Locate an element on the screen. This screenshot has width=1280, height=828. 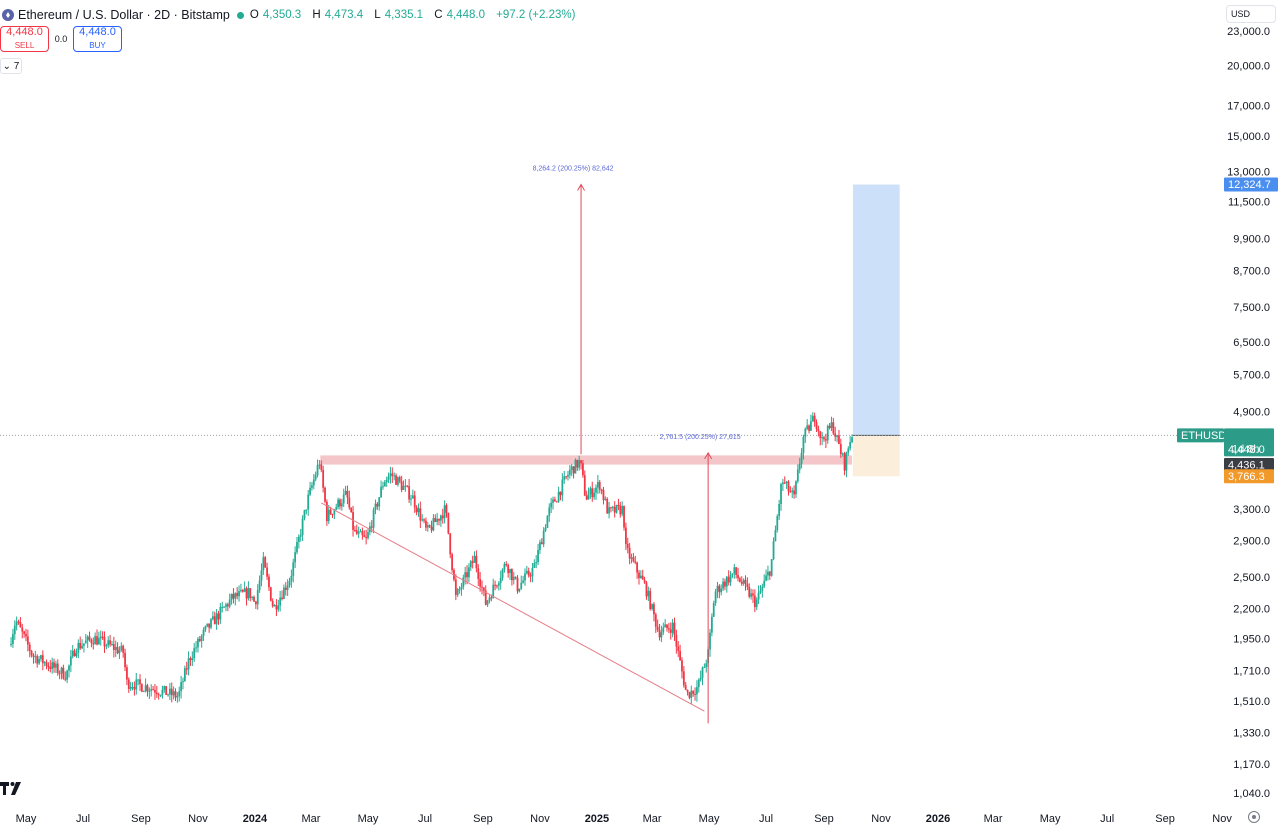
x-tick-13: Jul is located at coordinates (766, 819).